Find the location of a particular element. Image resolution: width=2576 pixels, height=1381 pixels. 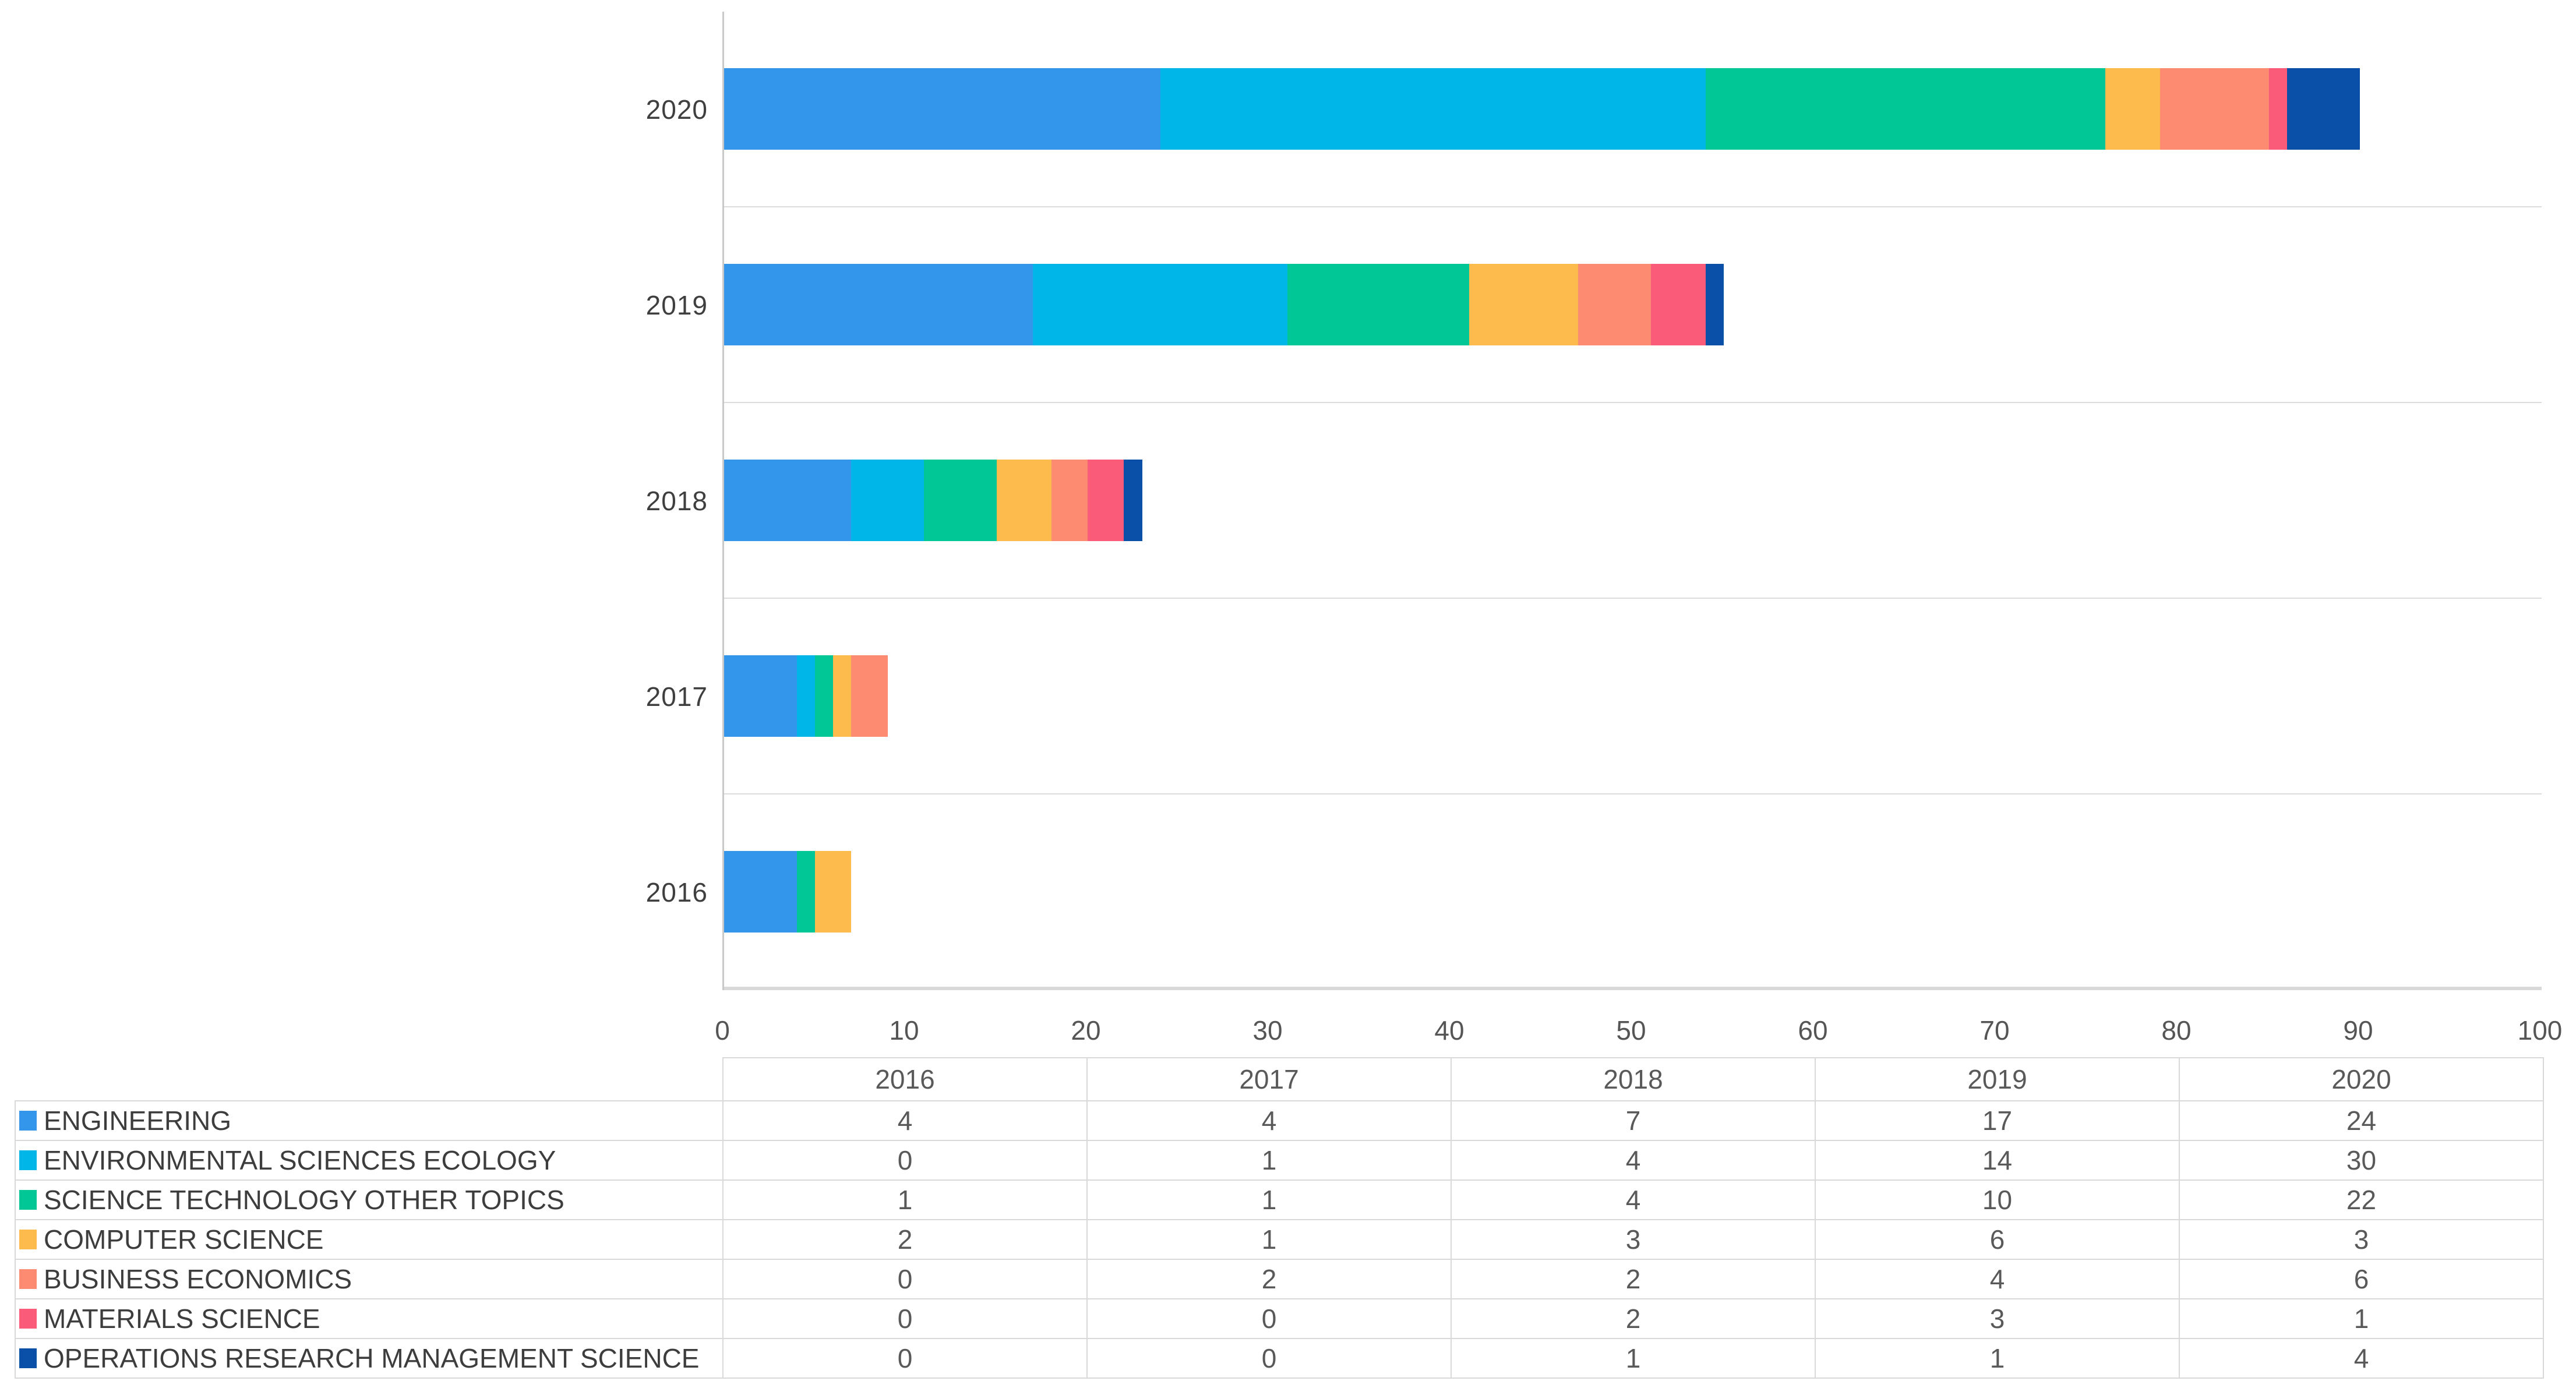

stacked-bar-2018 is located at coordinates (933, 500).